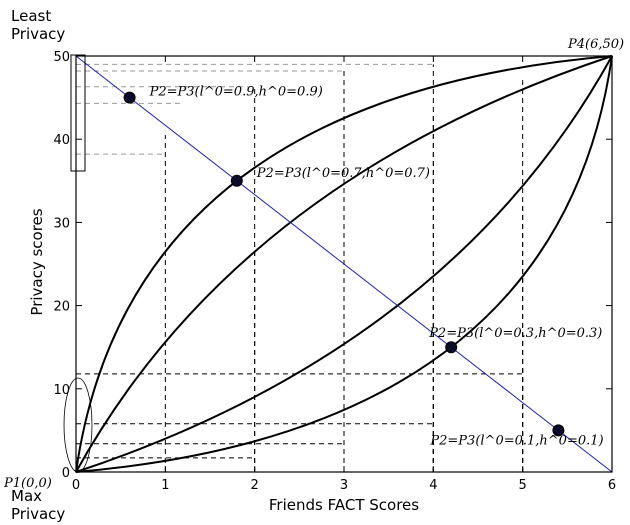 Image resolution: width=630 pixels, height=525 pixels. Describe the element at coordinates (66, 473) in the screenshot. I see `y-tick-label-0: 0` at that location.